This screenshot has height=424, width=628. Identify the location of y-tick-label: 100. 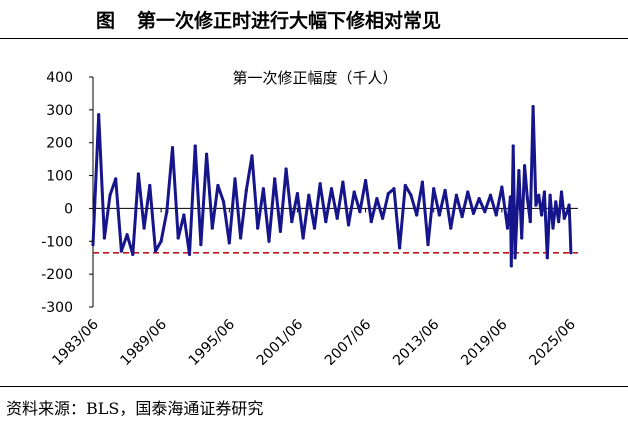
(59, 177).